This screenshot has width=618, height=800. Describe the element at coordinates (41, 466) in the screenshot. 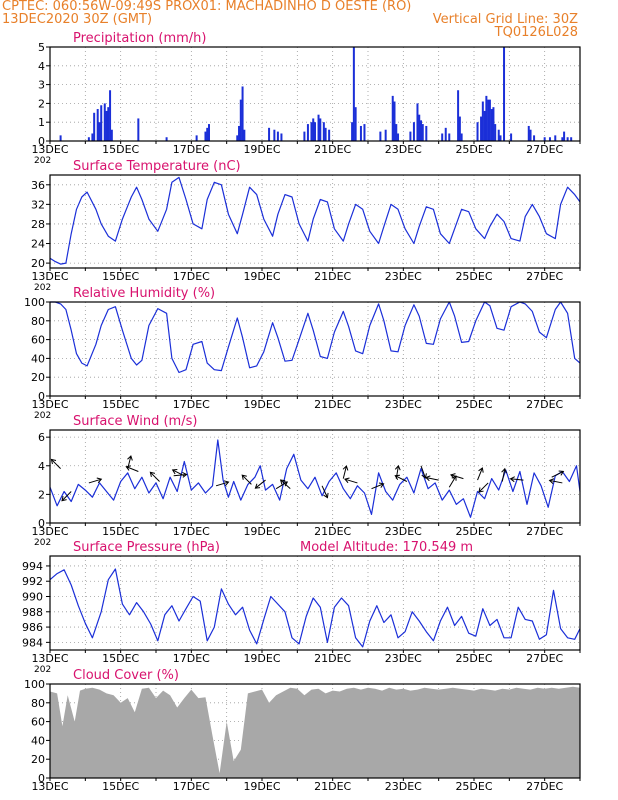

I see `y-tick-label: 4` at that location.